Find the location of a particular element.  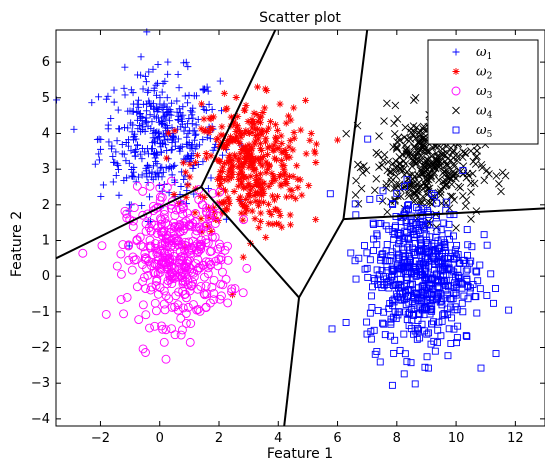

x-tick-label: 8 is located at coordinates (397, 438).